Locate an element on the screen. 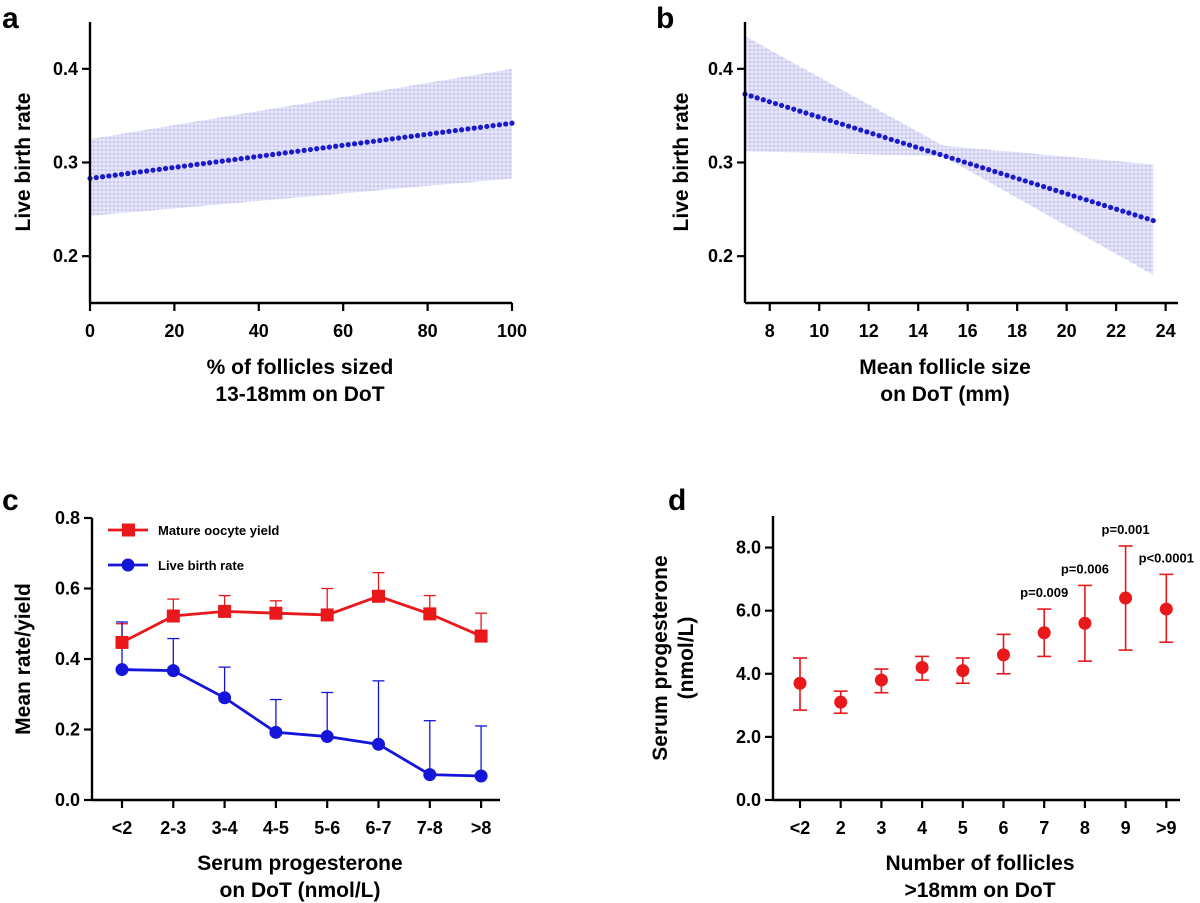 Image resolution: width=1200 pixels, height=903 pixels. c-x-tick-label: <2 is located at coordinates (122, 828).